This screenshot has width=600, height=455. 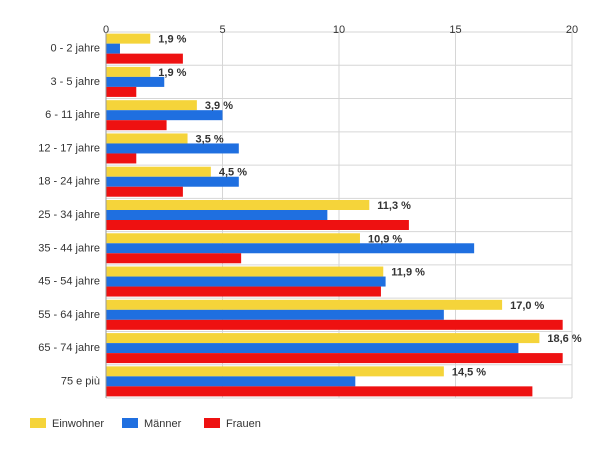 What do you see at coordinates (572, 30) in the screenshot?
I see `x-tick-label: 20` at bounding box center [572, 30].